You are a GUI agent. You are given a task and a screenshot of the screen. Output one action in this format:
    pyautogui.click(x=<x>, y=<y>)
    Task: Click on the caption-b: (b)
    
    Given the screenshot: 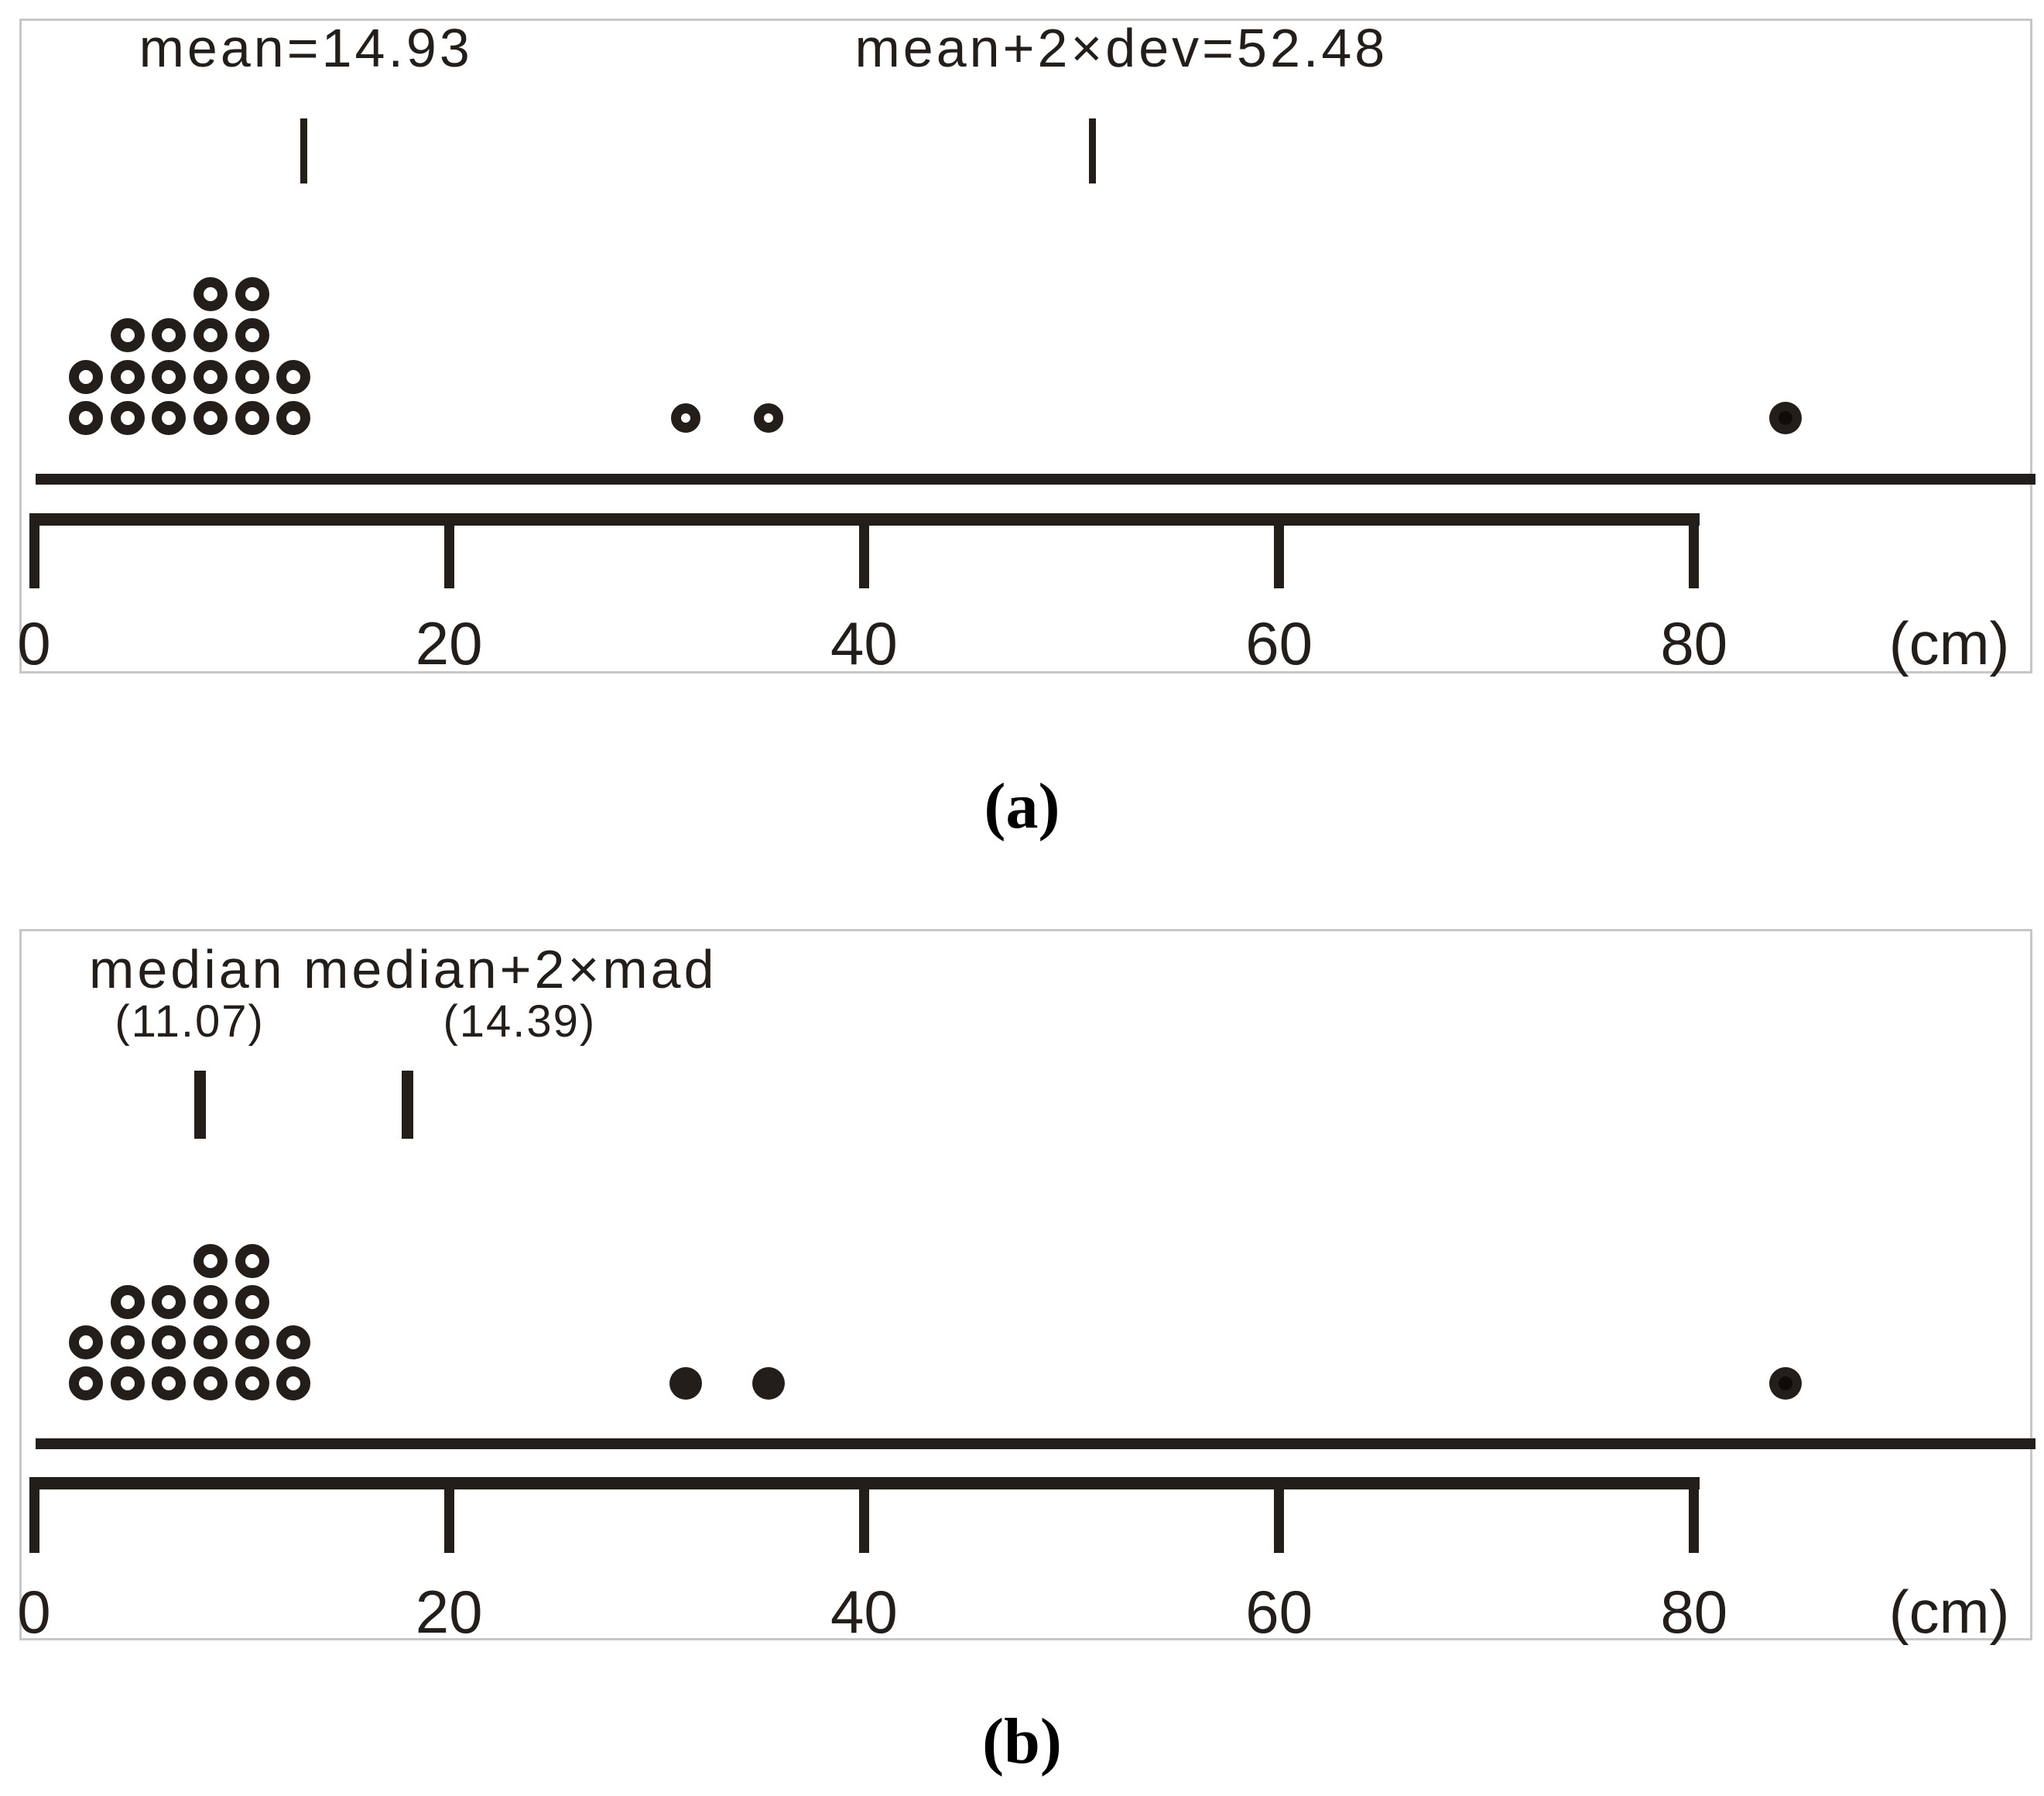 What is the action you would take?
    pyautogui.click(x=1022, y=1741)
    